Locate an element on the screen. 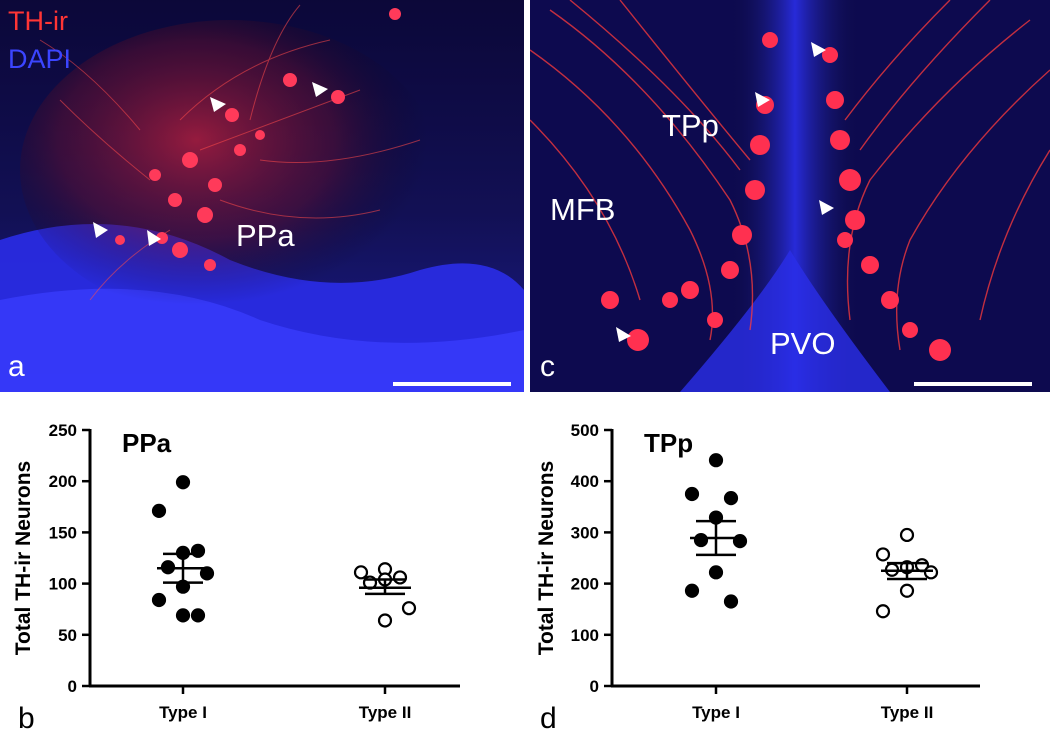 Image resolution: width=1050 pixels, height=749 pixels. plot-d-y-tick-label: 0 is located at coordinates (594, 686).